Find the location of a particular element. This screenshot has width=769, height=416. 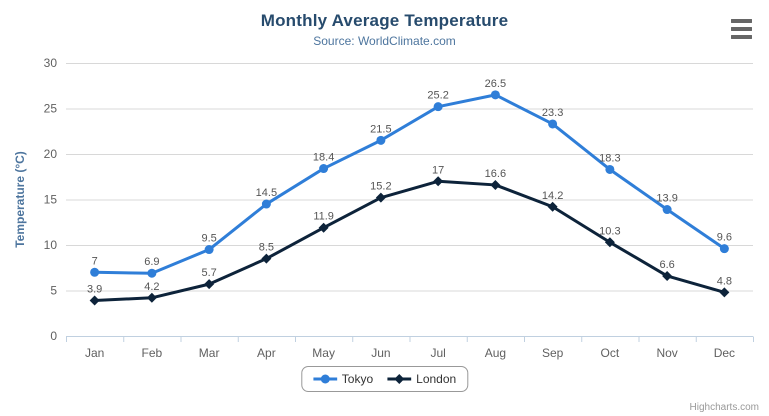

x-axis-label: Jan is located at coordinates (94, 353).